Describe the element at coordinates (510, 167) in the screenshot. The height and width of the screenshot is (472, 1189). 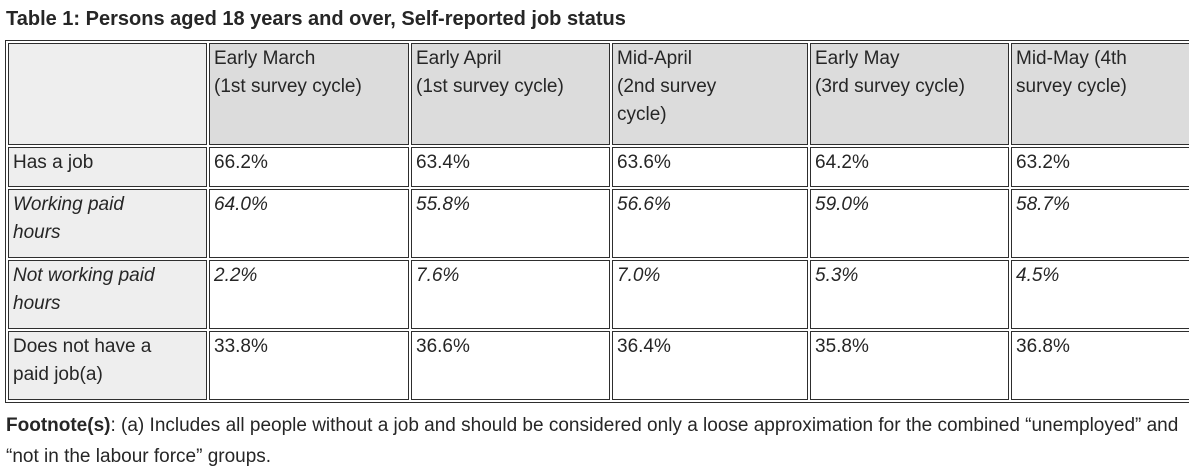
I see `table-cell: 63.4%` at that location.